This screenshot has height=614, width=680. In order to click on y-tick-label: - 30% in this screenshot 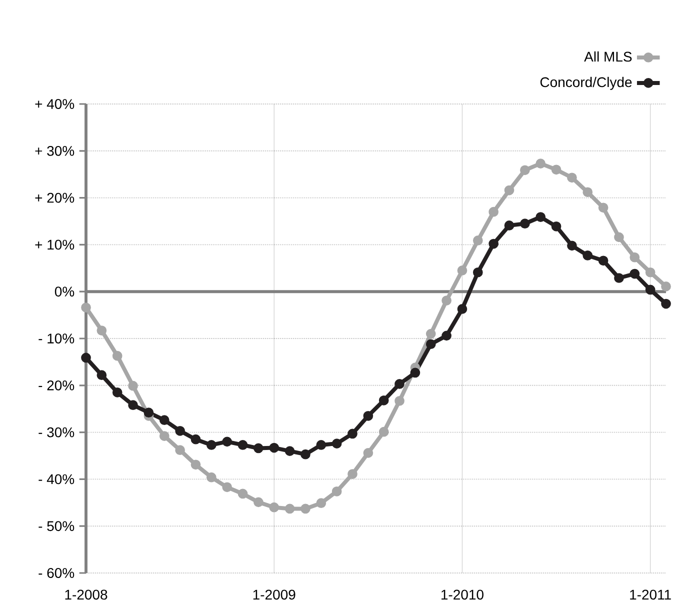, I will do `click(56, 432)`.